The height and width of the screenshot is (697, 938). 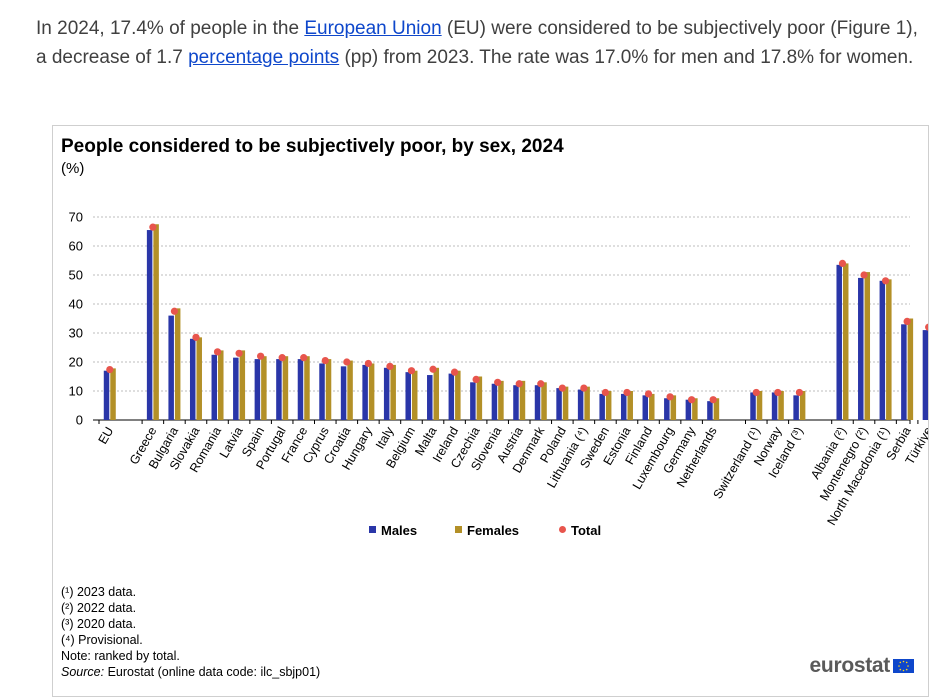 I want to click on bar-males-north-macedonia, so click(x=882, y=350).